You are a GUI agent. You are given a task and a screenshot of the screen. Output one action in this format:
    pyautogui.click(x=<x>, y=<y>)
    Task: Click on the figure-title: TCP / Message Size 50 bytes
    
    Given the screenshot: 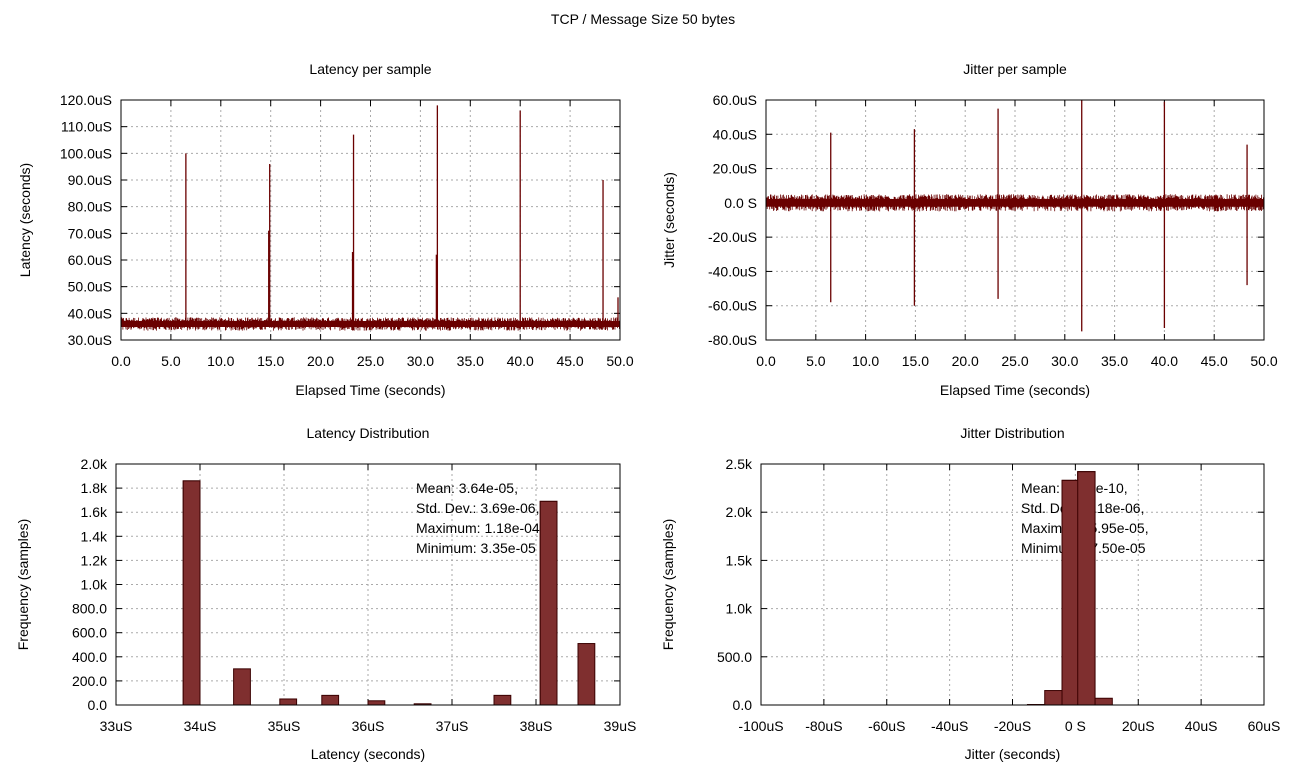 What is the action you would take?
    pyautogui.click(x=643, y=19)
    